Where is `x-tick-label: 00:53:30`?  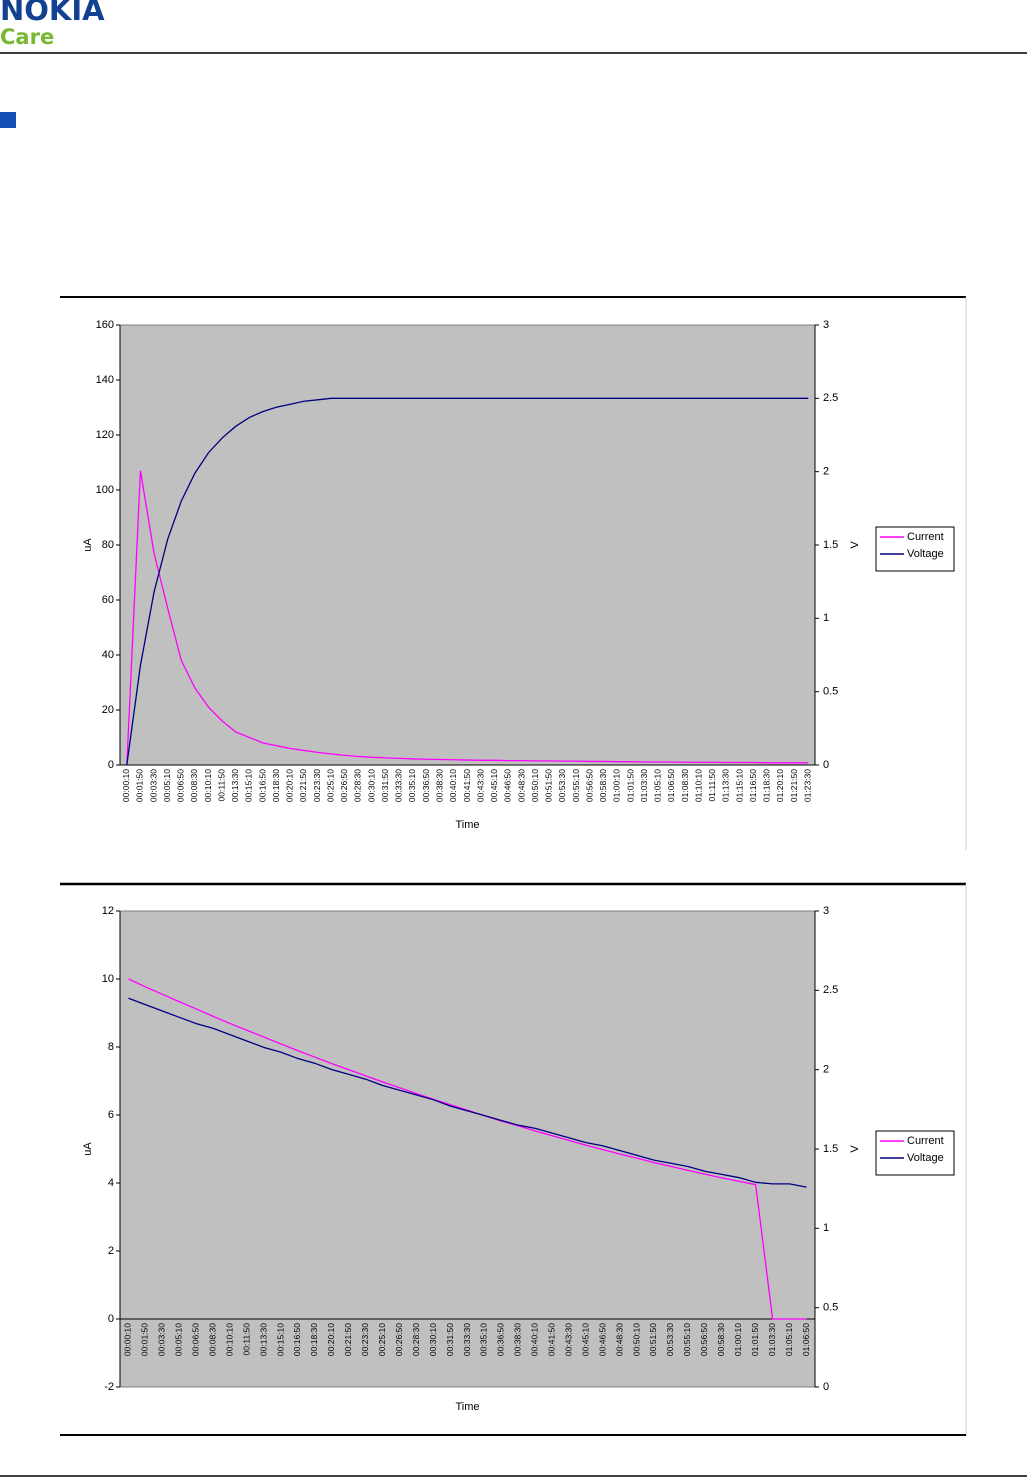
x-tick-label: 00:53:30 is located at coordinates (562, 785).